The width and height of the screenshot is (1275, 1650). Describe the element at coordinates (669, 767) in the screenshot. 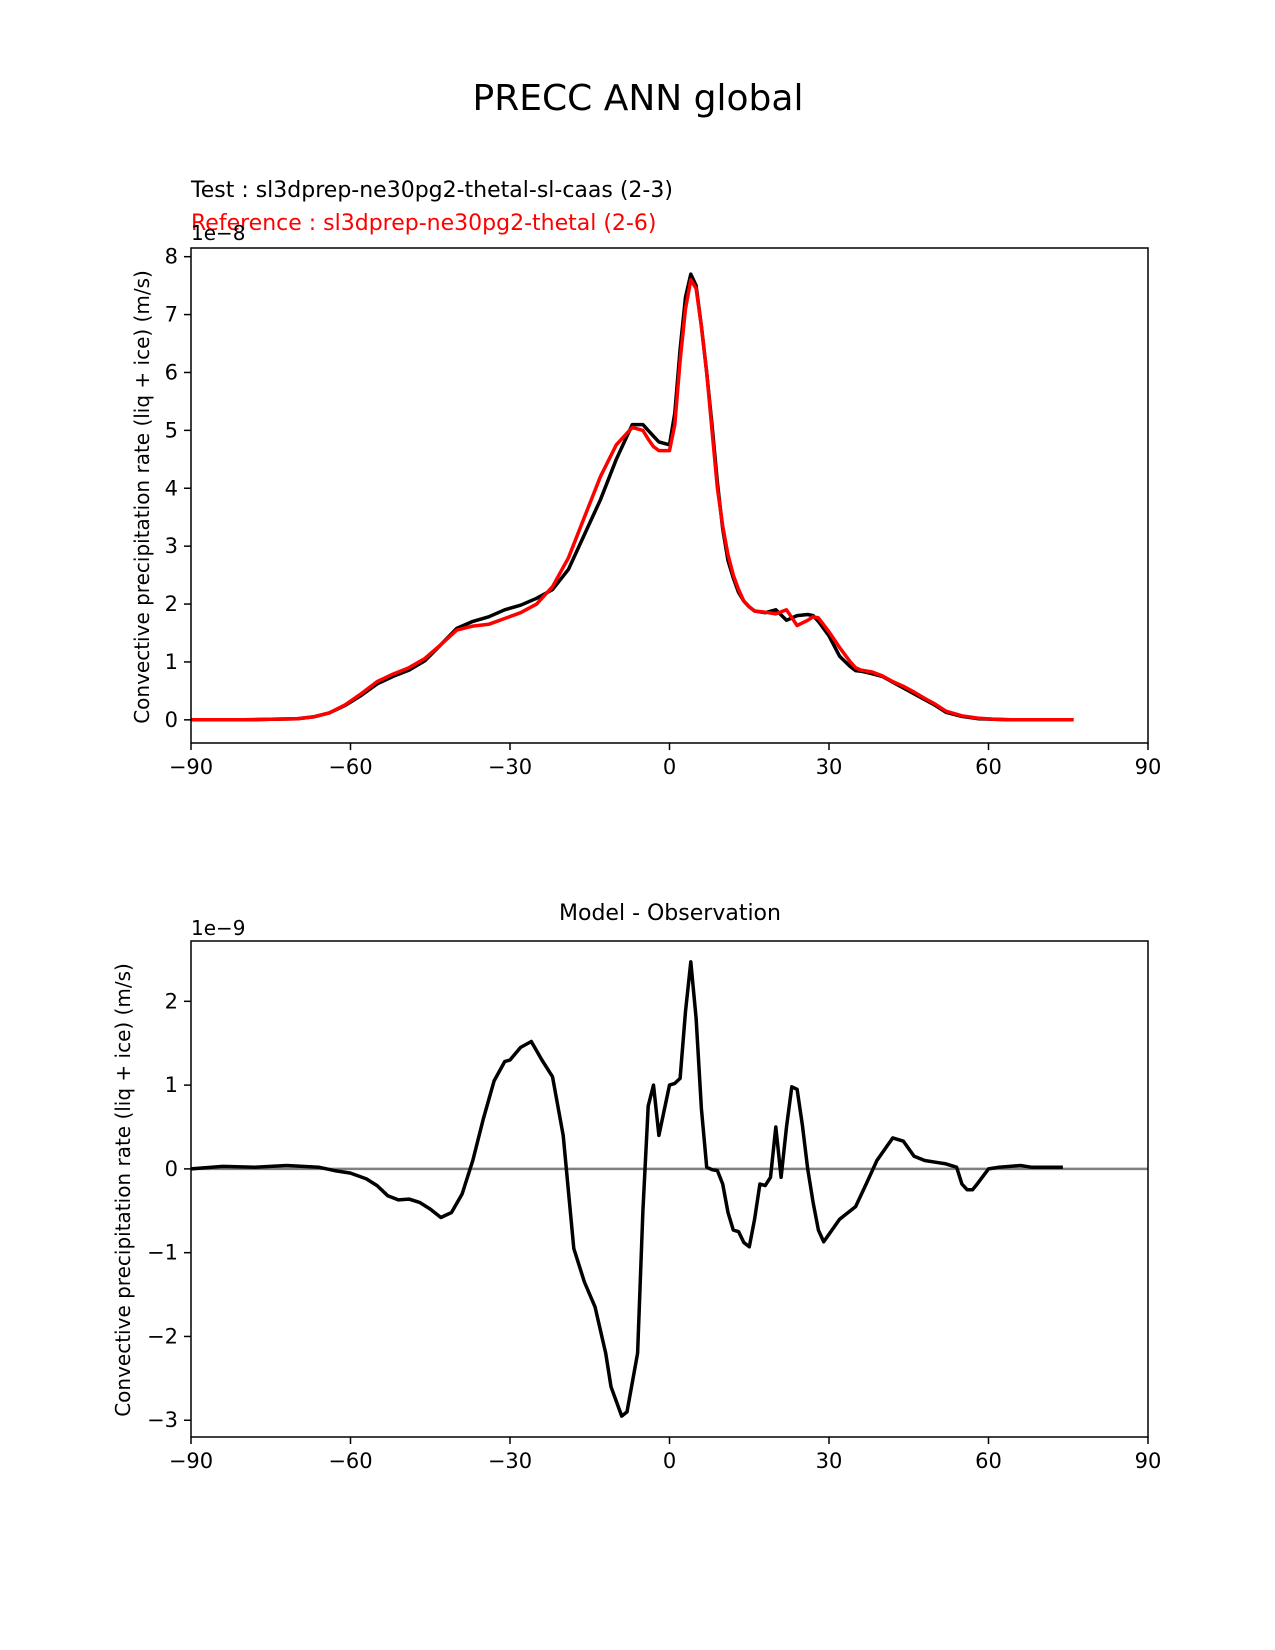

I see `top-xtick-label: 0` at that location.